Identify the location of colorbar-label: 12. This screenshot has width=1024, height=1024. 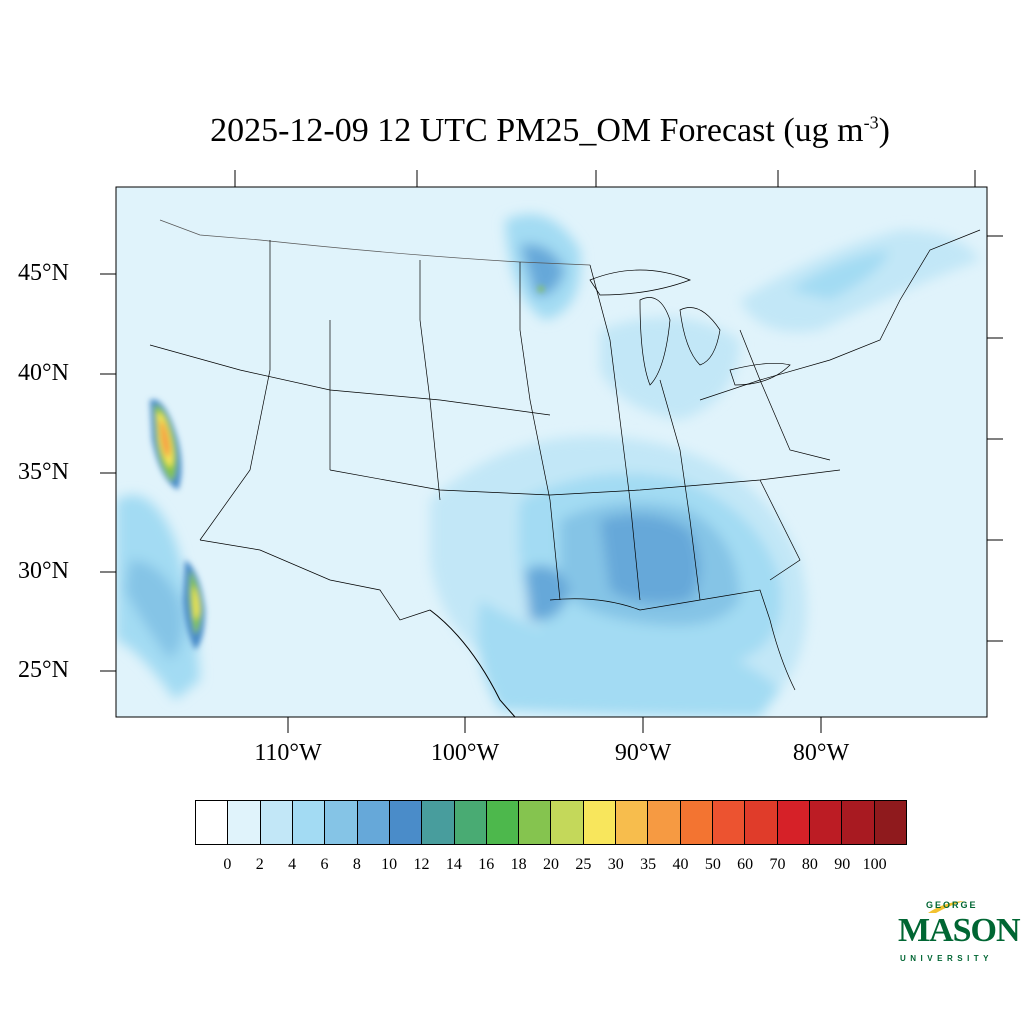
(421, 864).